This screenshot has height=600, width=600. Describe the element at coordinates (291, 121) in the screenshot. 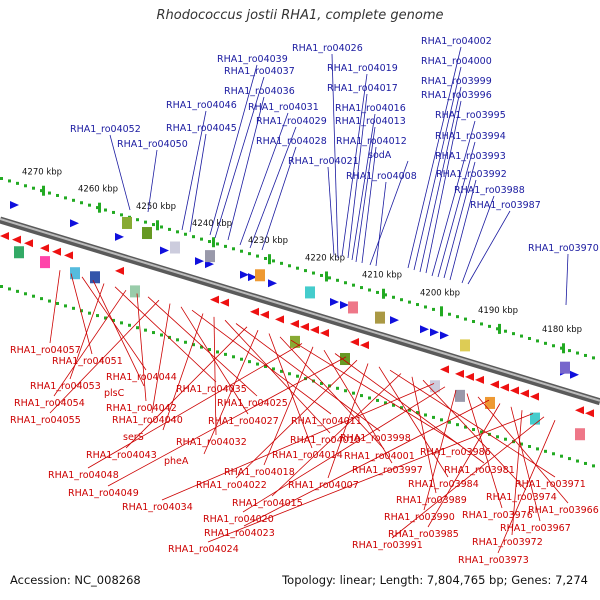

I see `top-gene-label: RHA1_ro04029` at that location.